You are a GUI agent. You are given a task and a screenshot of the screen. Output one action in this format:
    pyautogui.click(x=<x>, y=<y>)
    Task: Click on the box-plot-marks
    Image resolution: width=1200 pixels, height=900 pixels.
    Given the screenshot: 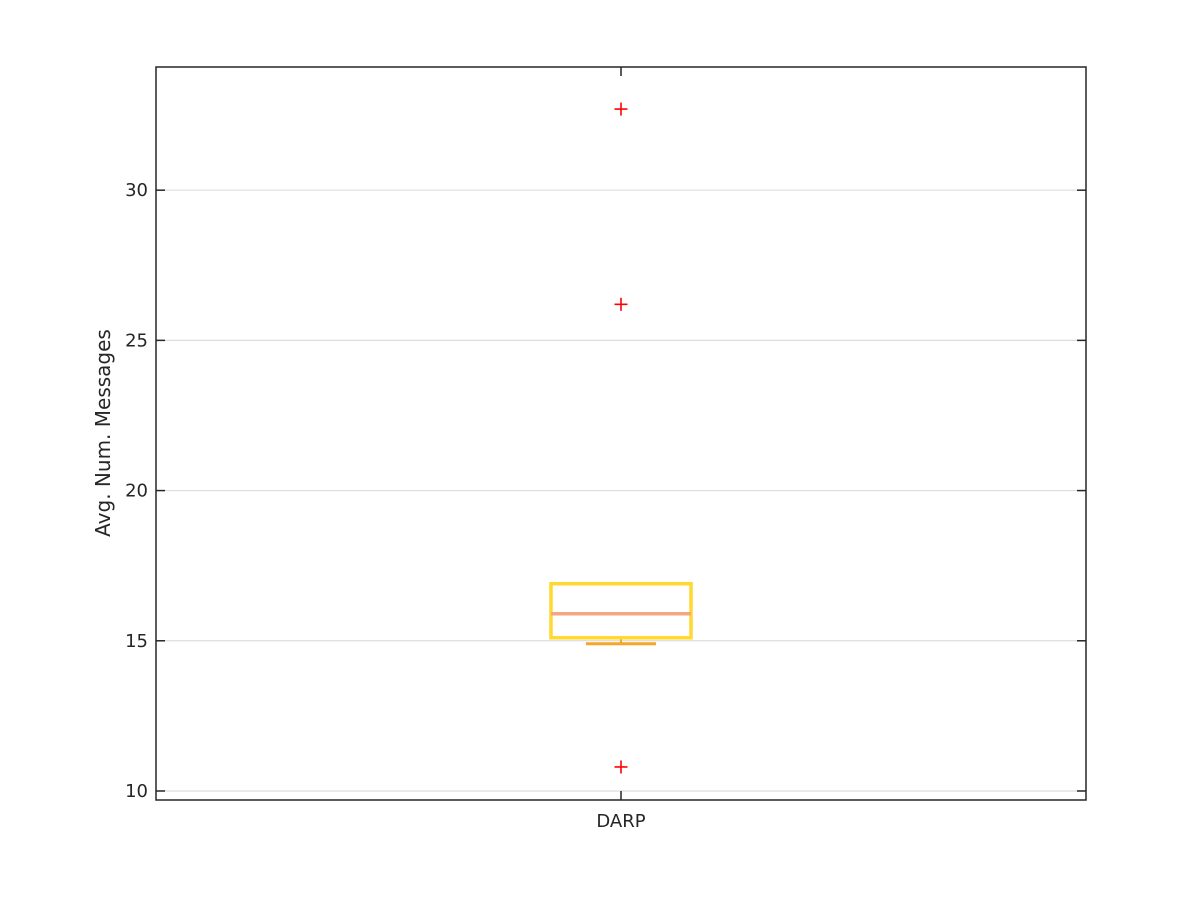 What is the action you would take?
    pyautogui.click(x=621, y=438)
    